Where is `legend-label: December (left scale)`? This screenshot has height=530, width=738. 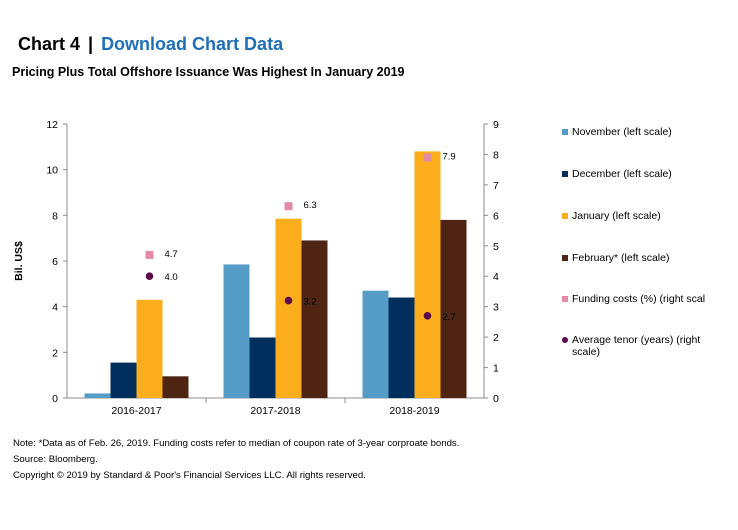 legend-label: December (left scale) is located at coordinates (622, 174).